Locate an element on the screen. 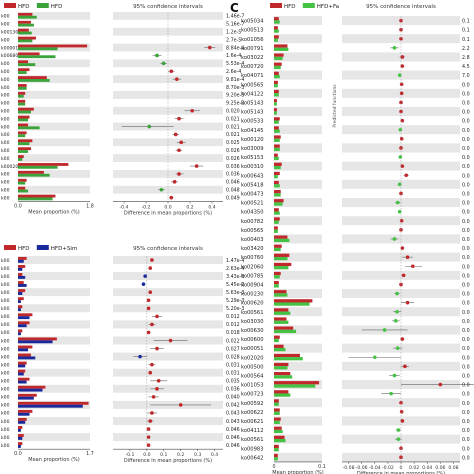 Image resolution: width=474 pixels, height=474 pixels. p-value: 0.026 is located at coordinates (233, 159).